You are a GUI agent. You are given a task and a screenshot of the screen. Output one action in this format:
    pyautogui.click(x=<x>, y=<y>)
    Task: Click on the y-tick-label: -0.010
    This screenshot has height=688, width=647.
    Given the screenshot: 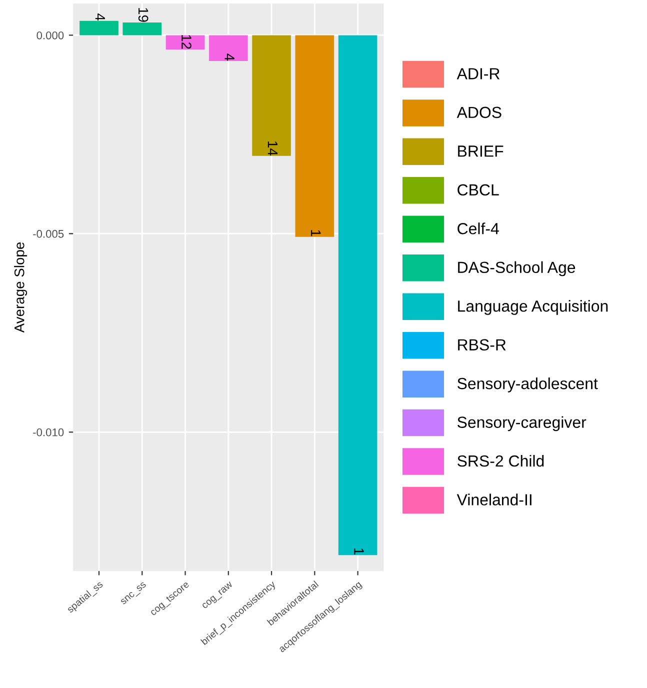 What is the action you would take?
    pyautogui.click(x=48, y=432)
    